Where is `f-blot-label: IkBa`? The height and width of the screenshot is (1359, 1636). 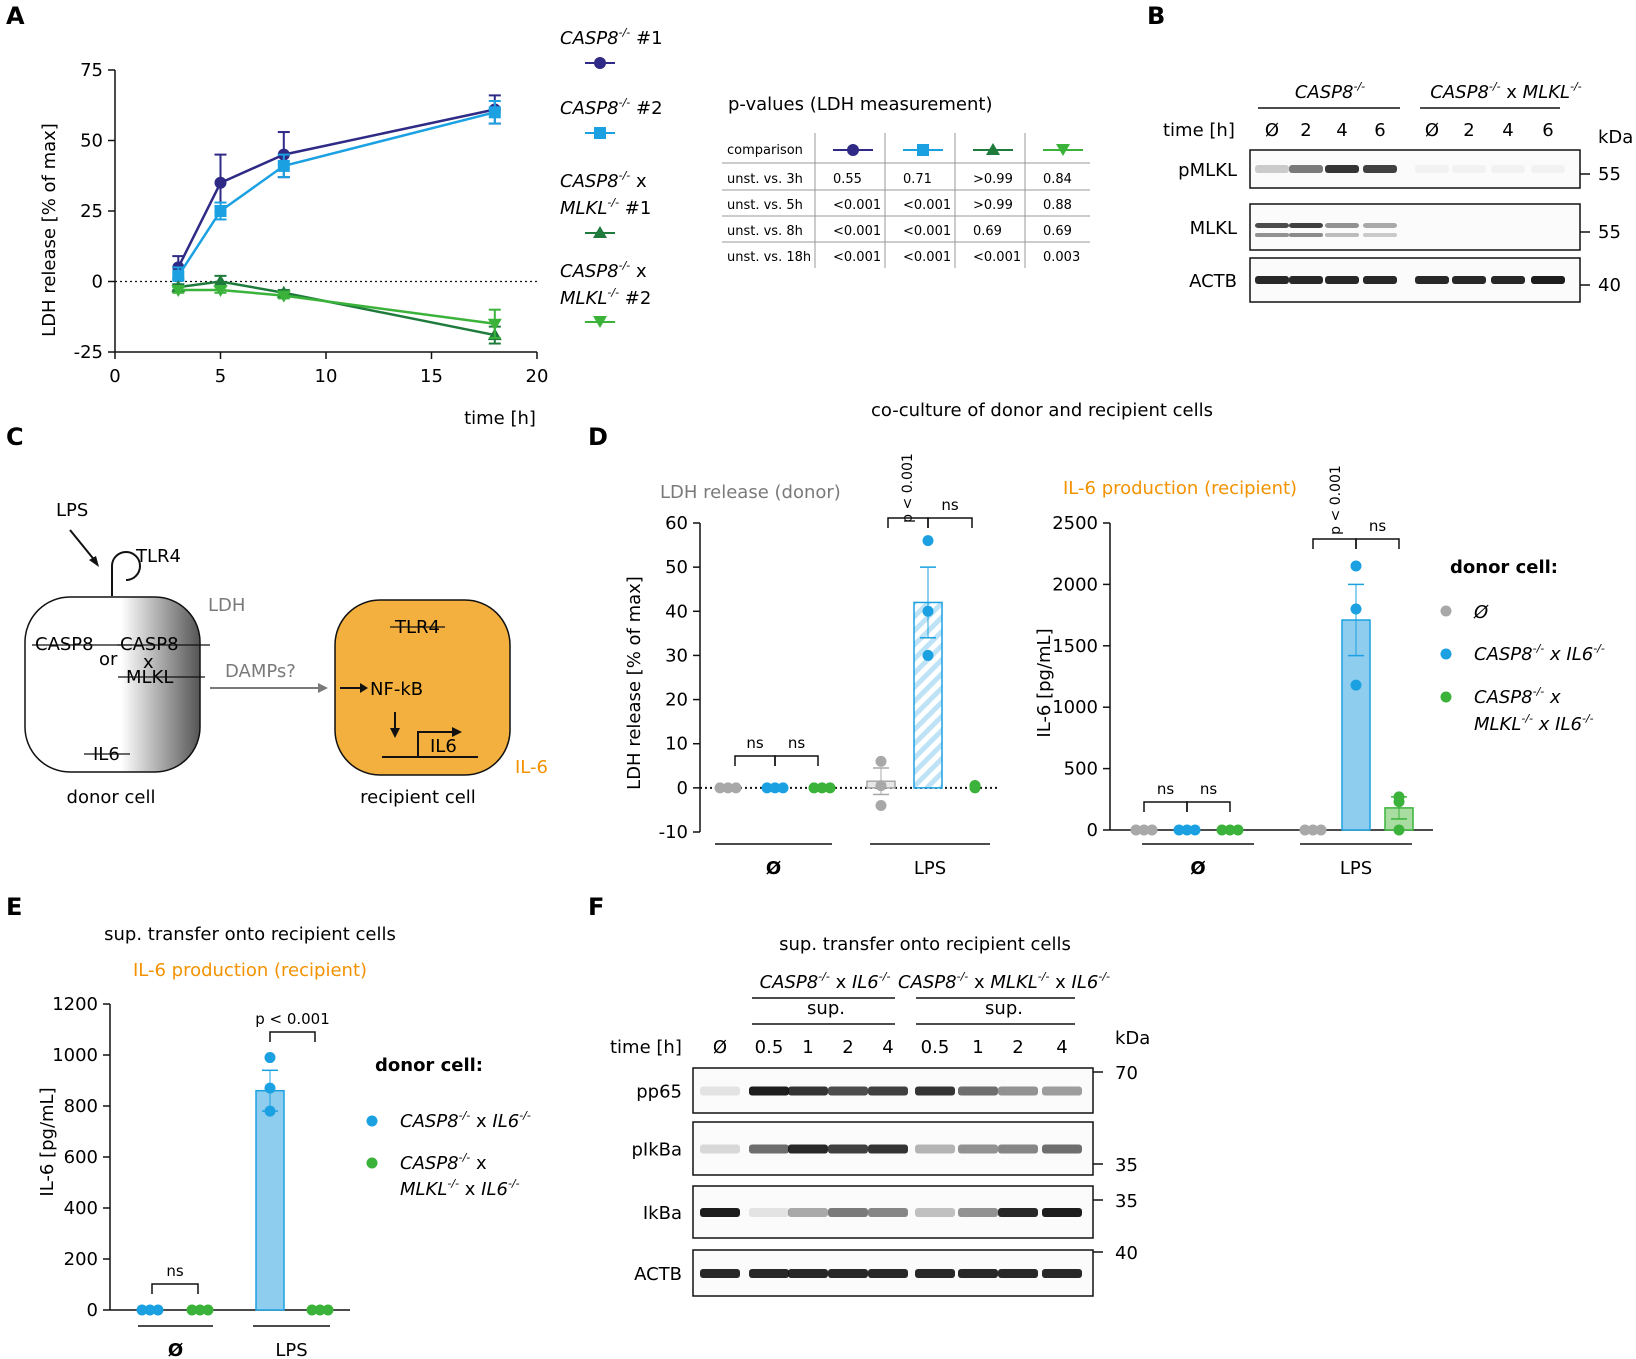 f-blot-label: IkBa is located at coordinates (662, 1213).